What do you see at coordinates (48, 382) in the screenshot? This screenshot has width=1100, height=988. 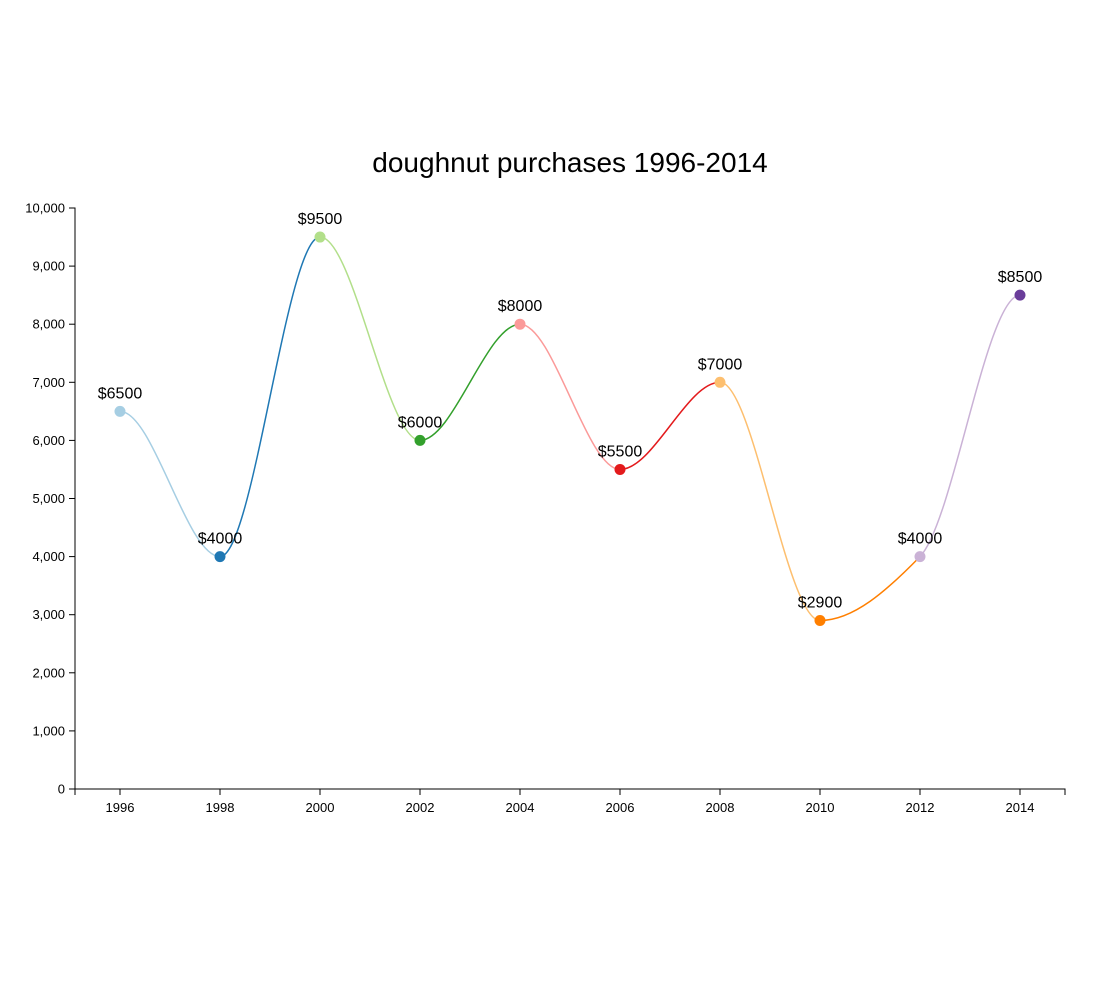 I see `y-tick-label: 7,000` at bounding box center [48, 382].